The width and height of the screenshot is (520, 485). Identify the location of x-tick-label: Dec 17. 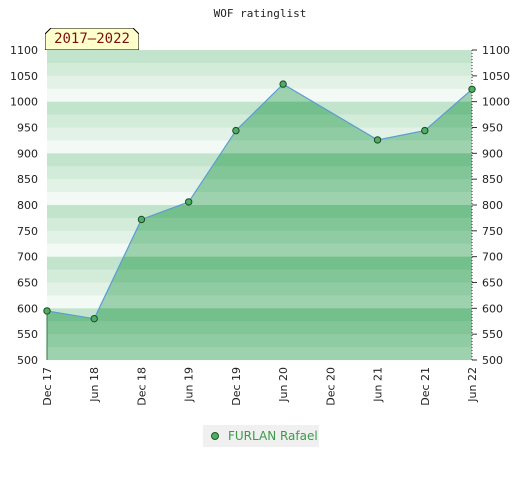
(47, 386).